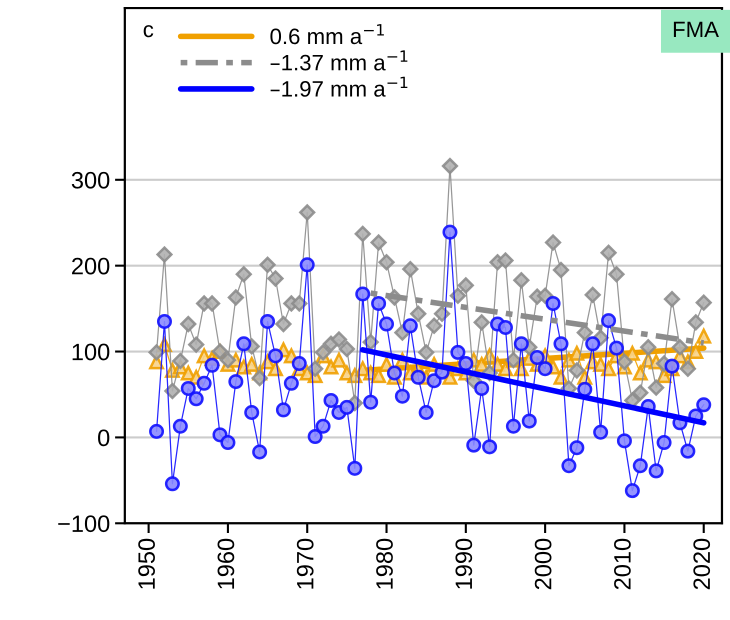  What do you see at coordinates (622, 564) in the screenshot?
I see `x-tick-label: 2010` at bounding box center [622, 564].